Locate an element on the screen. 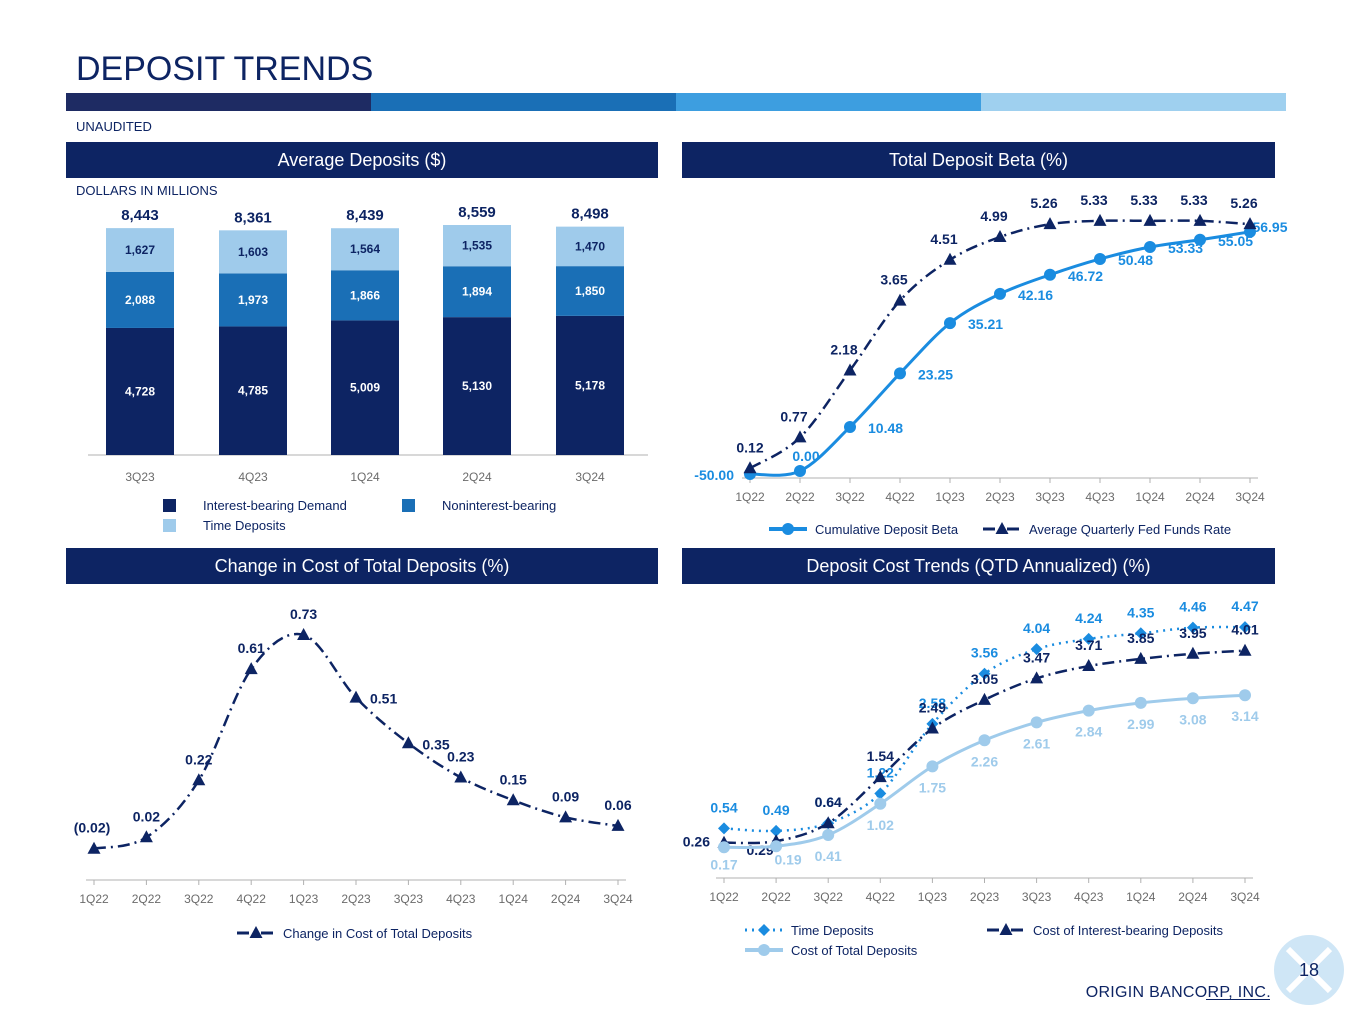 The height and width of the screenshot is (1024, 1365). data-label: (0.02) is located at coordinates (92, 828).